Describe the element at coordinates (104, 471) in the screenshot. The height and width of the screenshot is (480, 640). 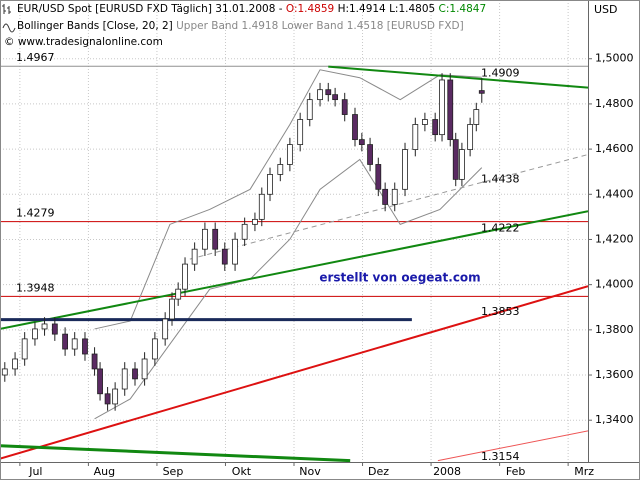
I see `x-tick-label: Aug` at that location.